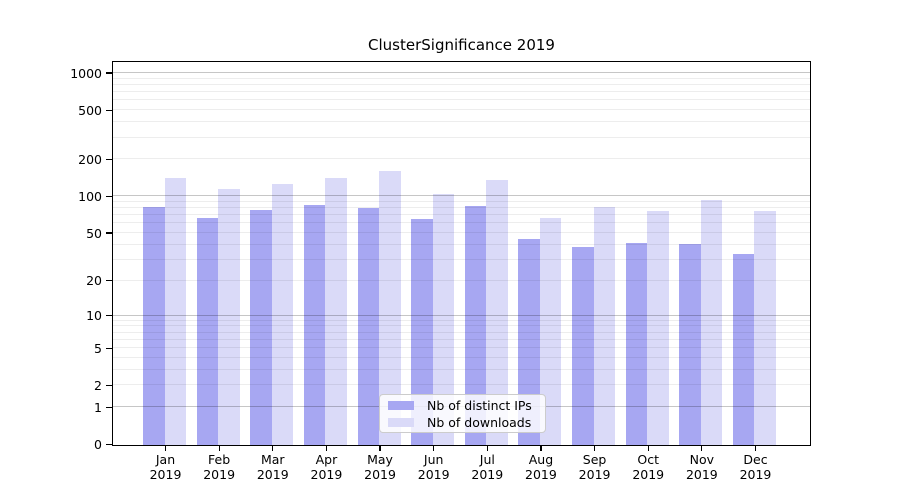 The width and height of the screenshot is (900, 500). I want to click on bar-downloads-jun, so click(443, 319).